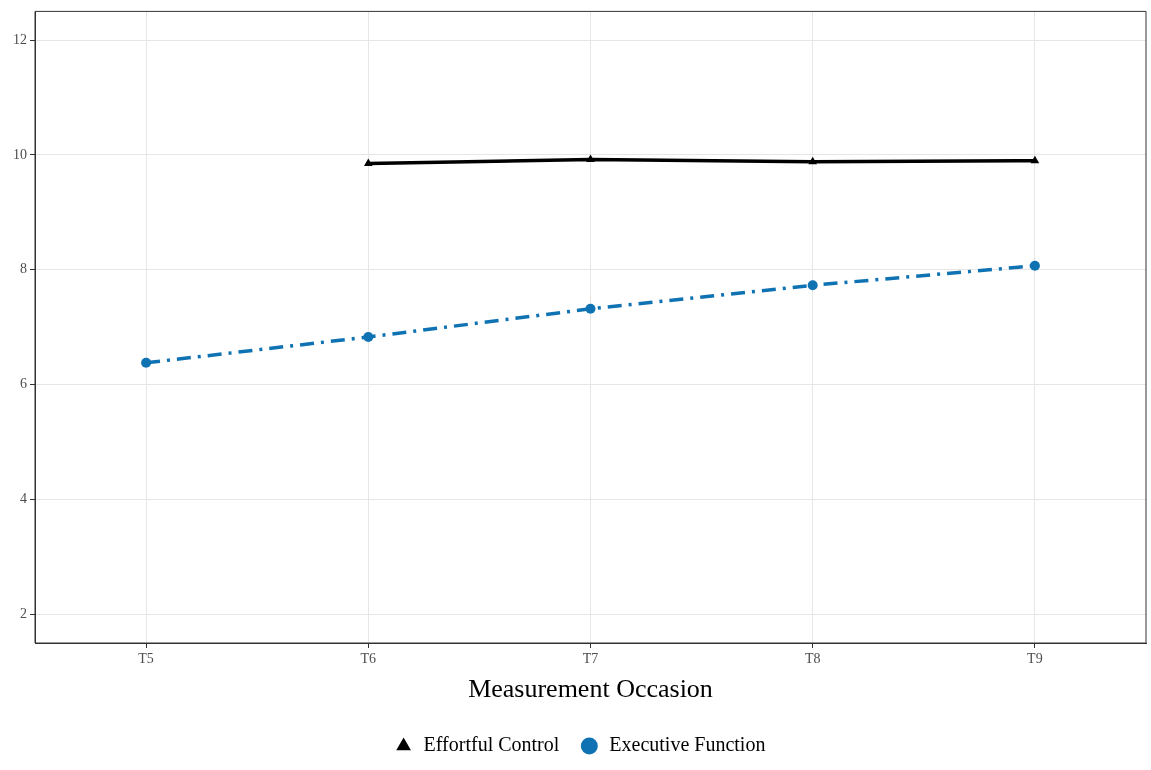  Describe the element at coordinates (20, 39) in the screenshot. I see `y-tick-label: 12` at that location.